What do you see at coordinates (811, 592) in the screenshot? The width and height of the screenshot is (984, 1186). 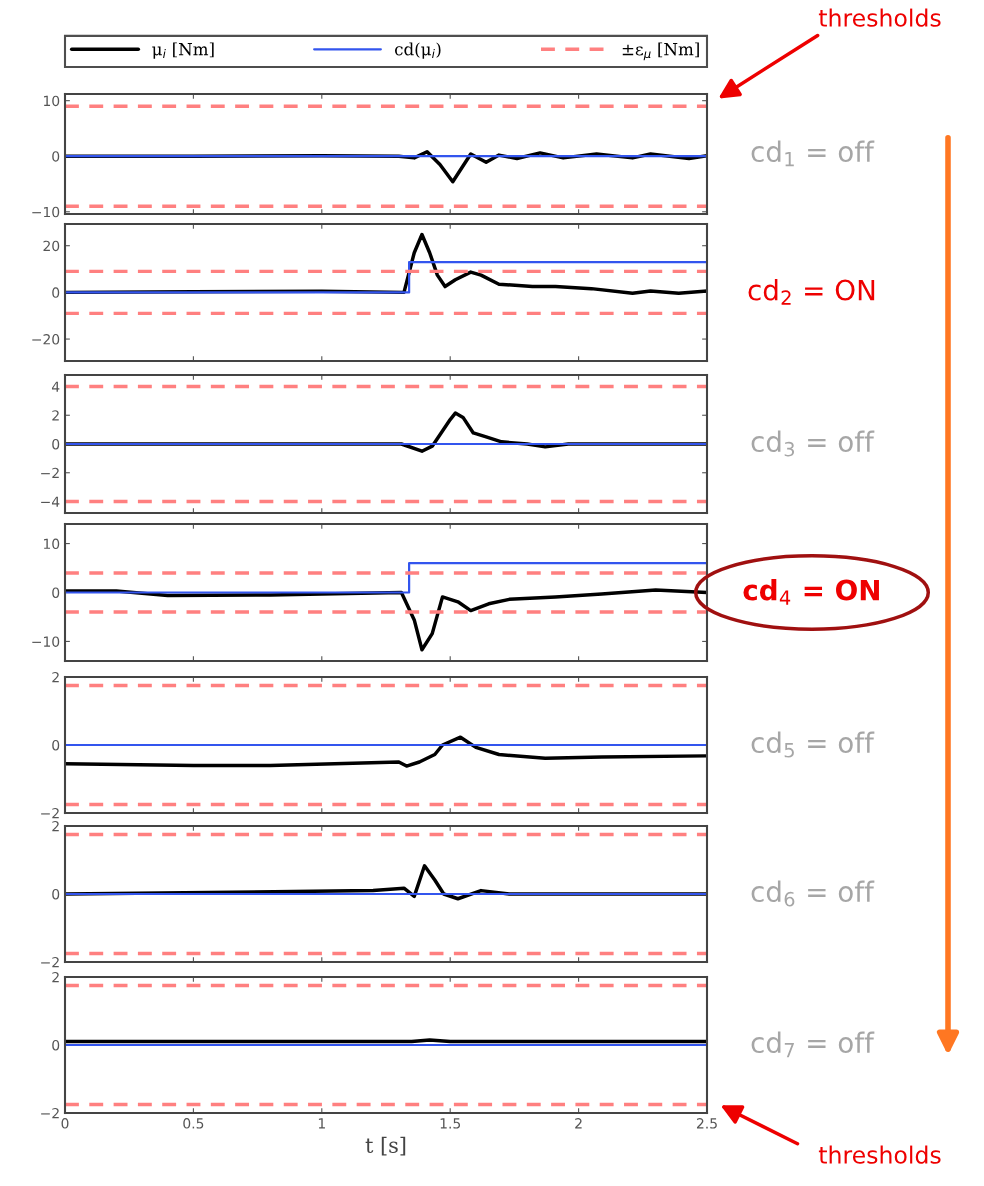 I see `text: cd$_{4}$ = ON` at bounding box center [811, 592].